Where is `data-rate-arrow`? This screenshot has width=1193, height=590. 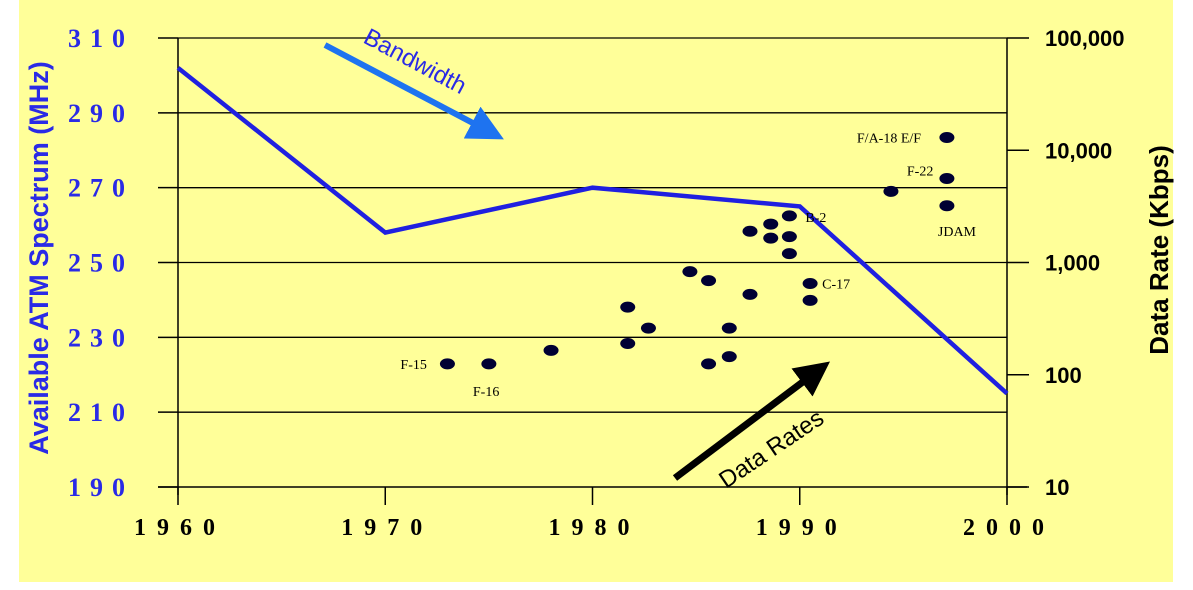 data-rate-arrow is located at coordinates (751, 421).